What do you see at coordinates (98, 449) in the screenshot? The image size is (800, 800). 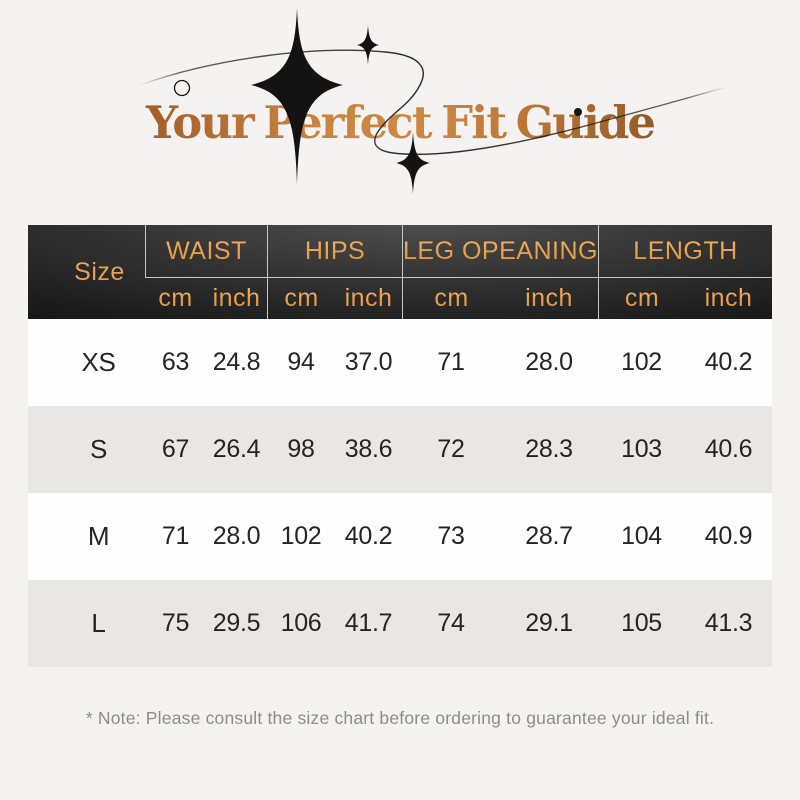 I see `size-cell: S` at bounding box center [98, 449].